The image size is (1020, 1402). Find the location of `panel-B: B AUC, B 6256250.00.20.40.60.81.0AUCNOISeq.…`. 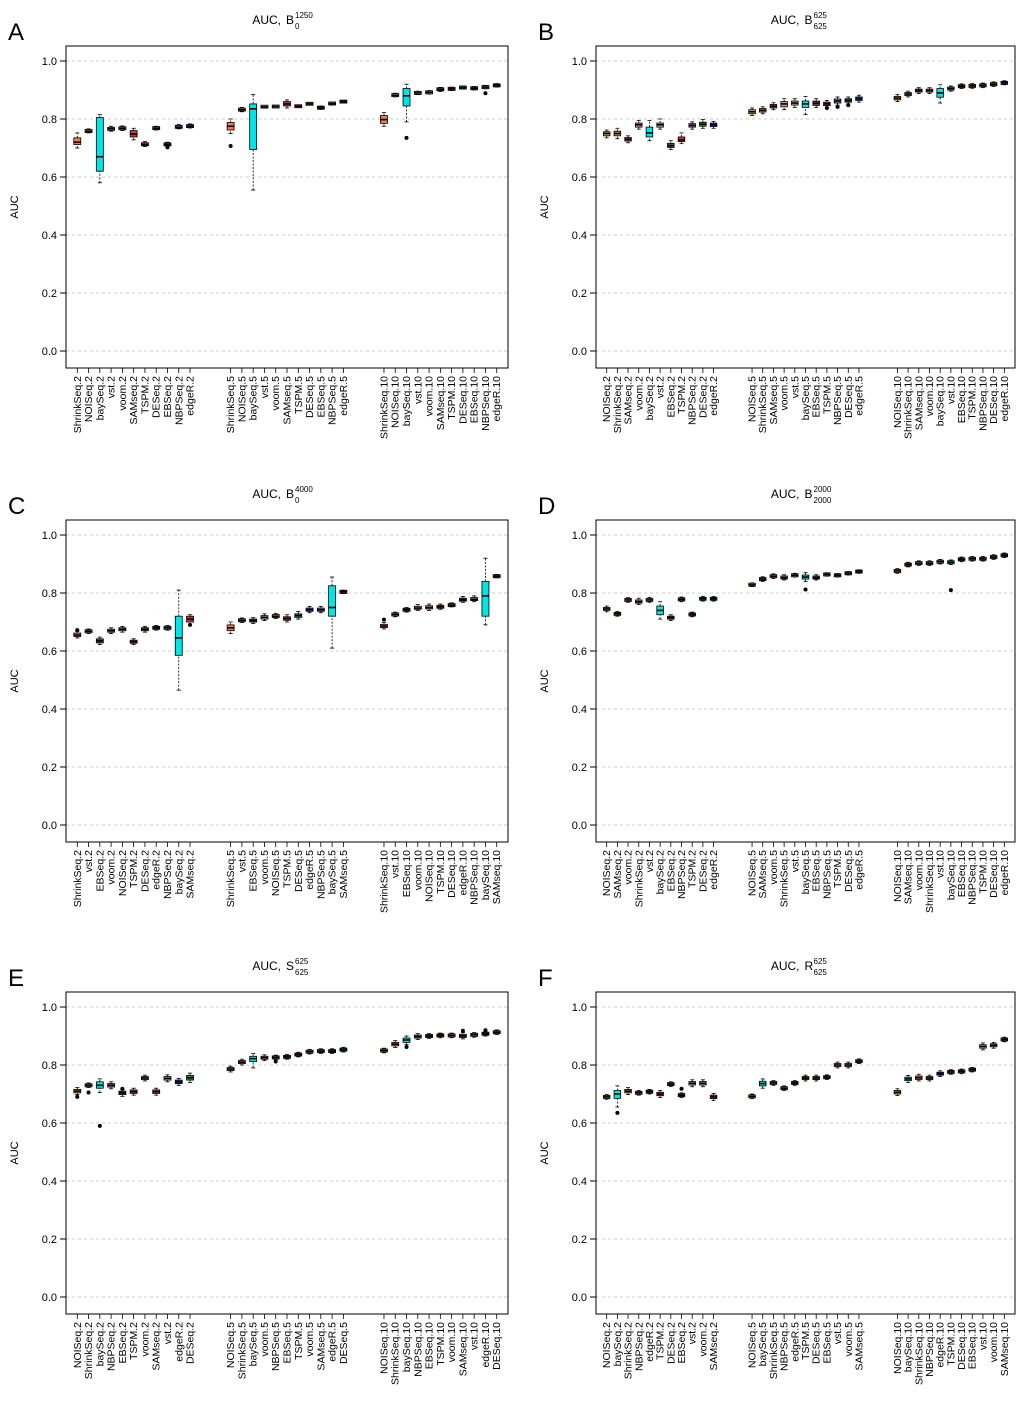

panel-B: B AUC, B 6256250.00.20.40.60.81.0AUCNOISeq.… is located at coordinates (777, 225).